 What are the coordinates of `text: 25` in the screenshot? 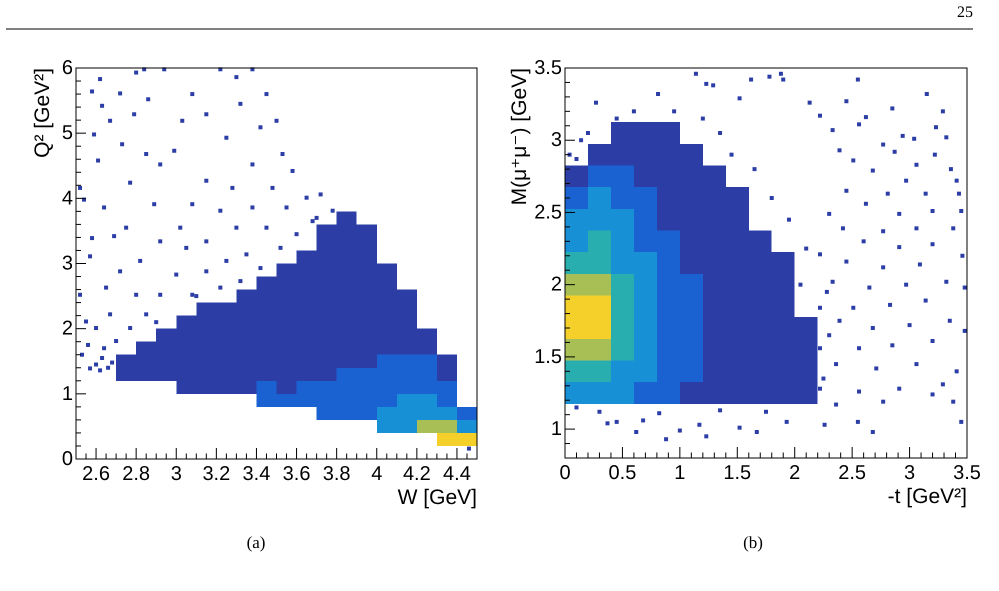 It's located at (965, 12).